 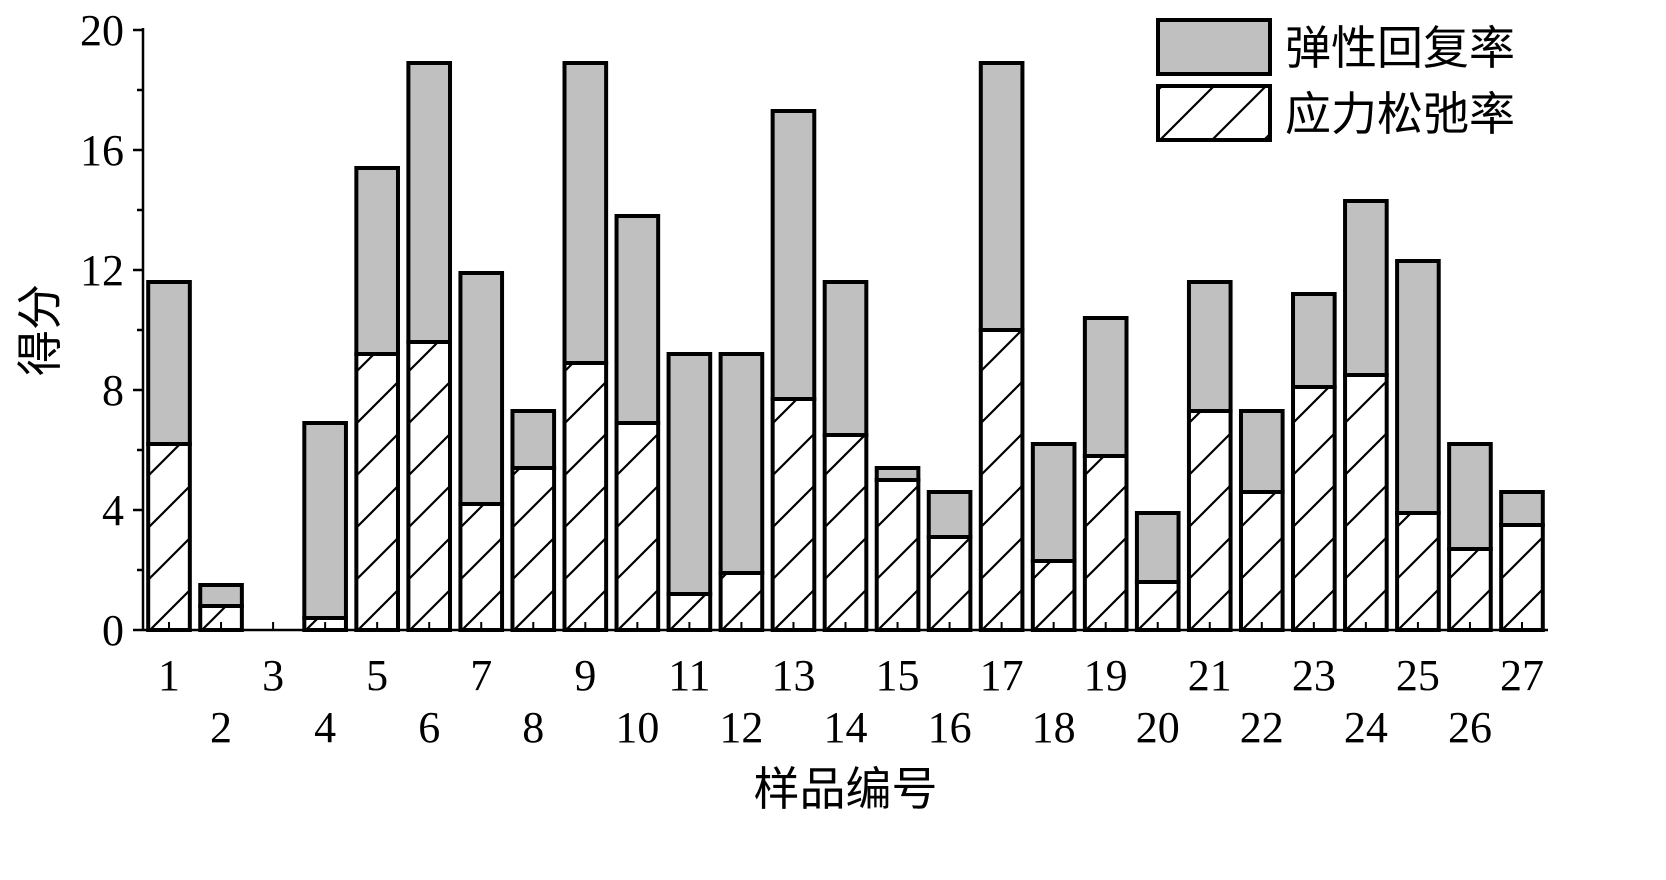 What do you see at coordinates (273, 675) in the screenshot?
I see `x-tick-label: 3` at bounding box center [273, 675].